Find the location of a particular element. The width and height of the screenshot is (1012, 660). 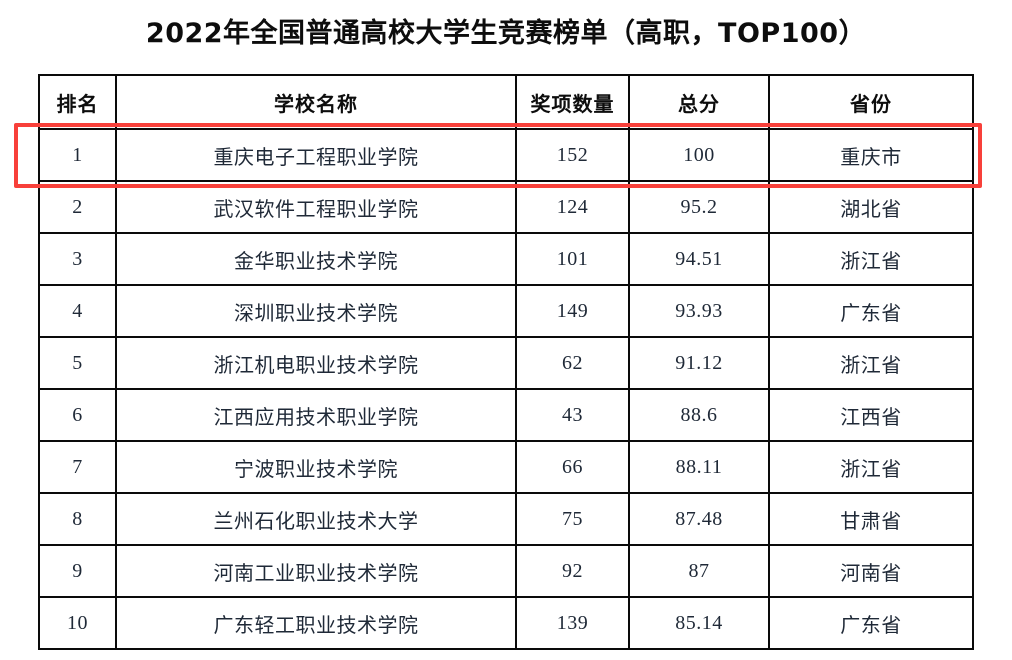

column-header-score: 总分 is located at coordinates (699, 102).